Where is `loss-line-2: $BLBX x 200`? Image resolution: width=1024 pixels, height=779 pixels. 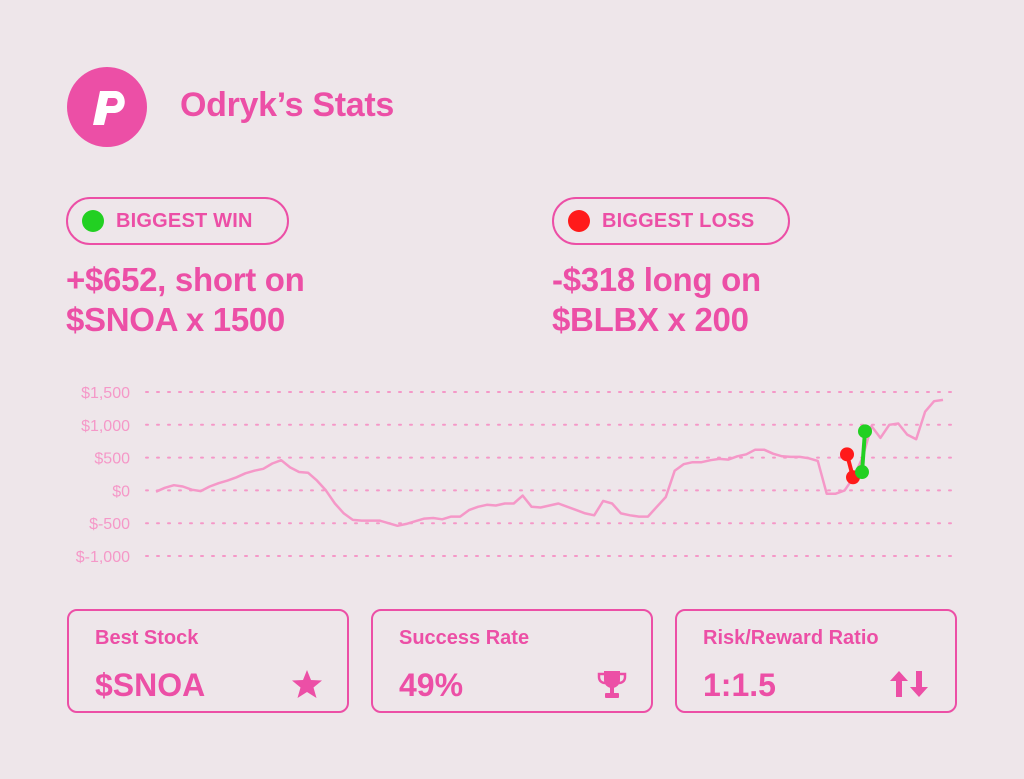
loss-line-2: $BLBX x 200 is located at coordinates (650, 319).